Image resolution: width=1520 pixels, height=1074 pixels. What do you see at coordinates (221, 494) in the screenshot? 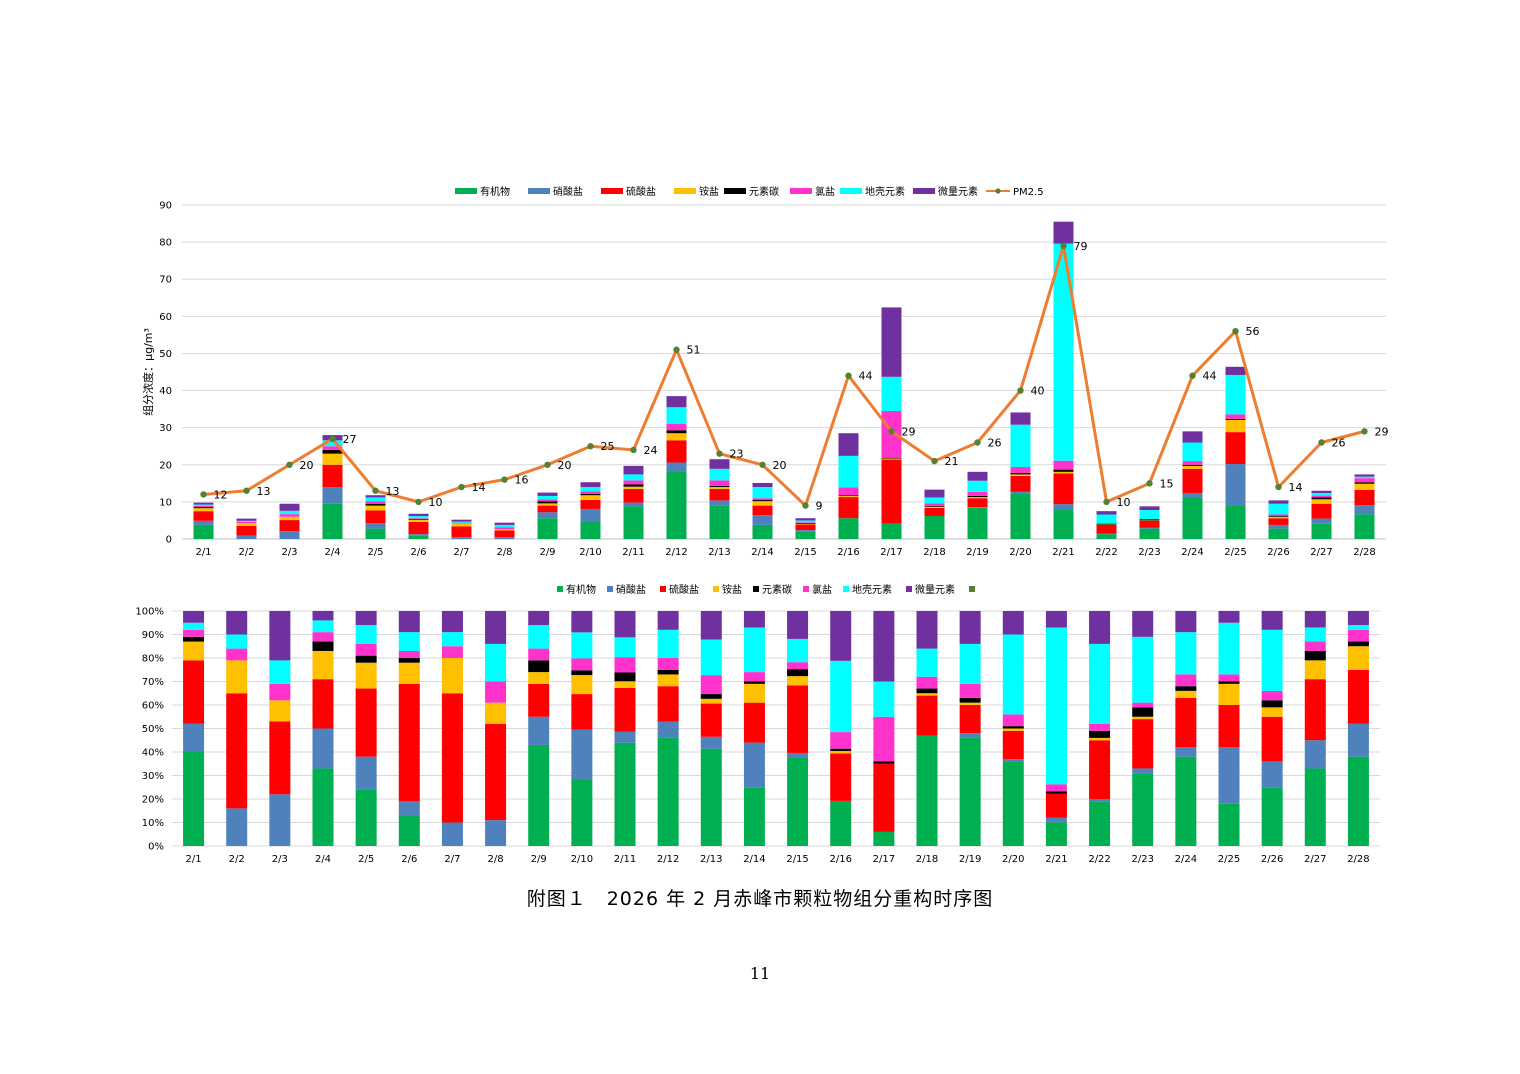
I see `pm25-data-label: 12` at bounding box center [221, 494].